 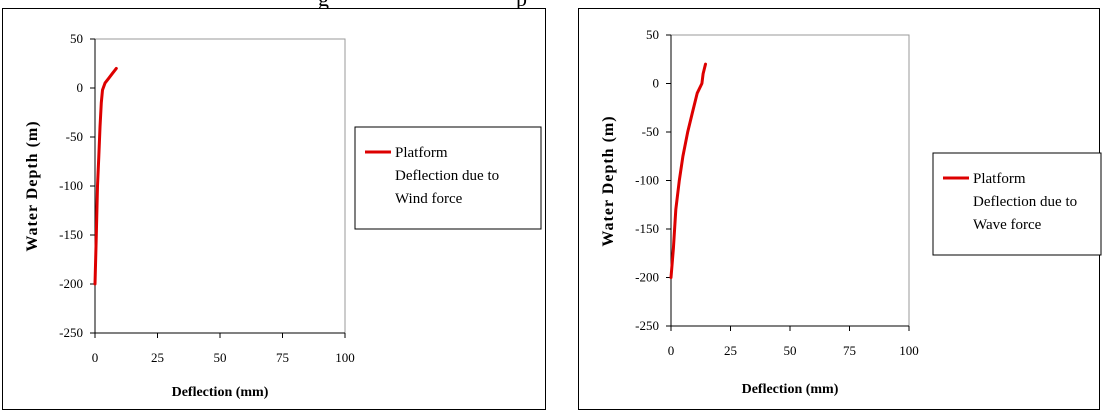 What do you see at coordinates (521, 4) in the screenshot?
I see `caption-fragment-right: p` at bounding box center [521, 4].